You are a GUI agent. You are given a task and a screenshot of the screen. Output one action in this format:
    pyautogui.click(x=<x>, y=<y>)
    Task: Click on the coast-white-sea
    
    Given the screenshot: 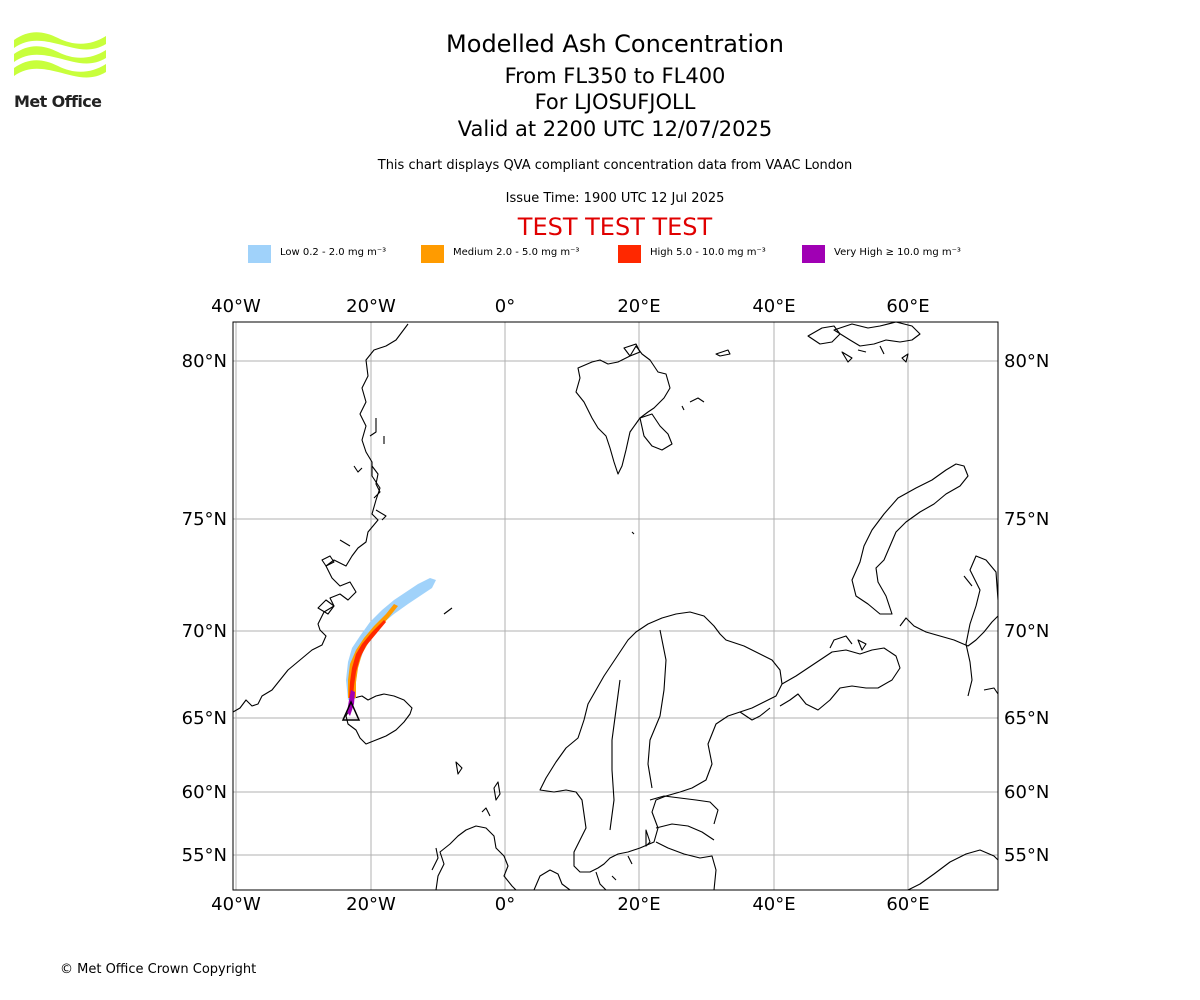 What is the action you would take?
    pyautogui.click(x=755, y=714)
    